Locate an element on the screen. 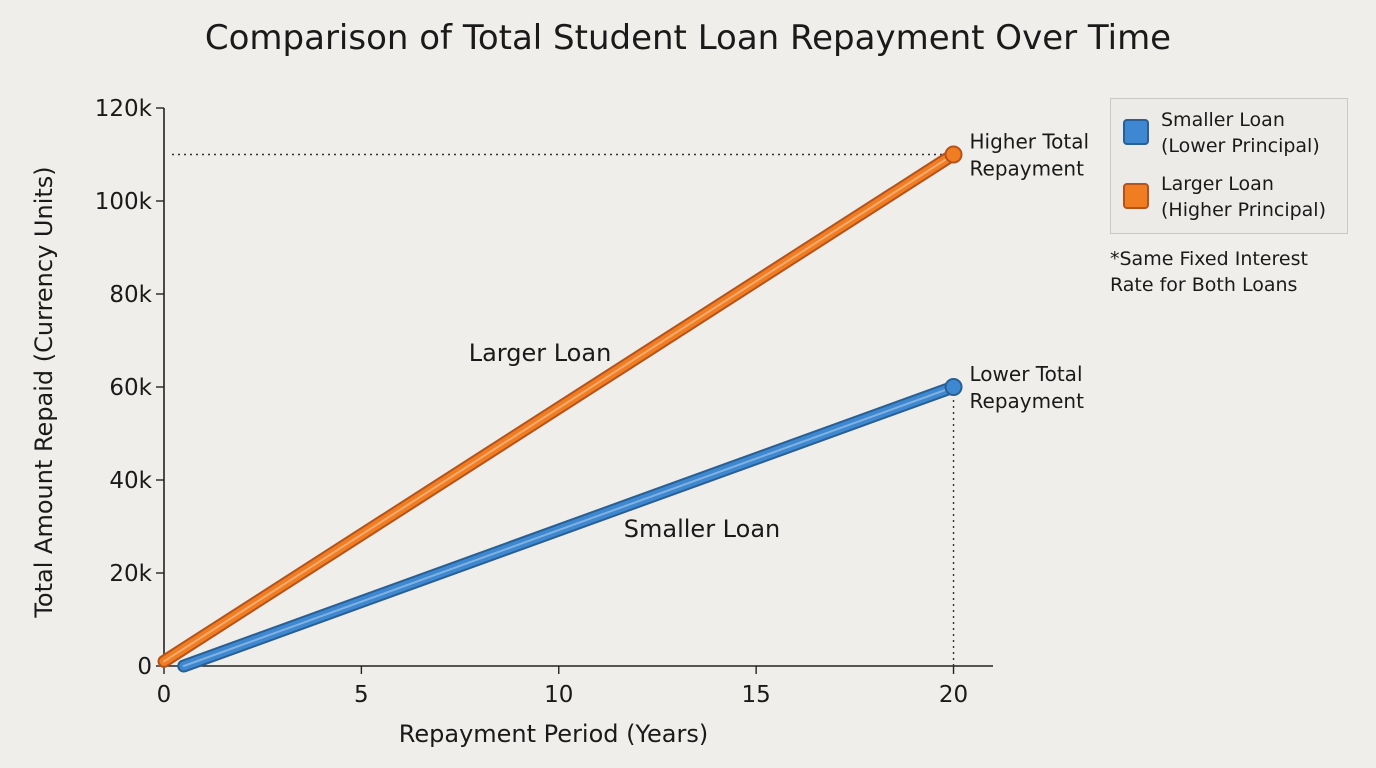 The width and height of the screenshot is (1376, 768). series-end-annotation-0-0: Lower Total is located at coordinates (1026, 374).